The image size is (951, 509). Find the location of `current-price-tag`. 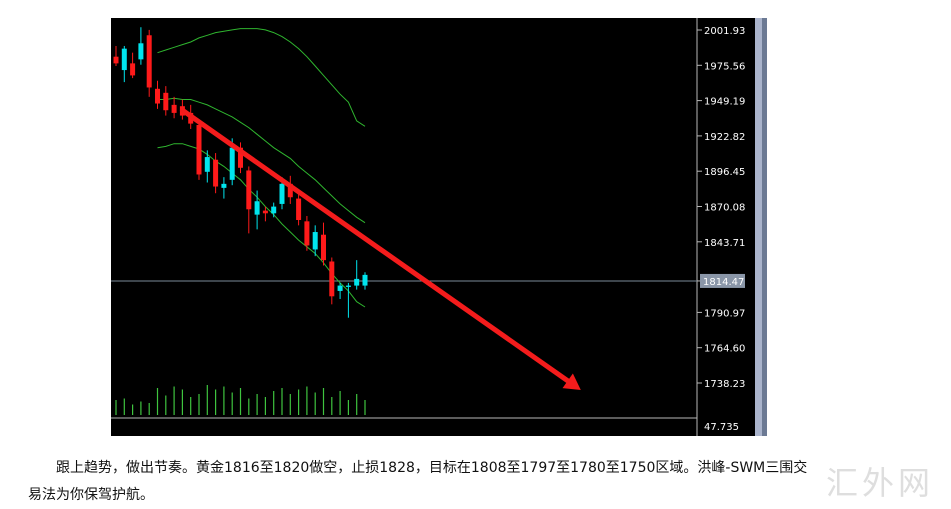

current-price-tag is located at coordinates (722, 280).